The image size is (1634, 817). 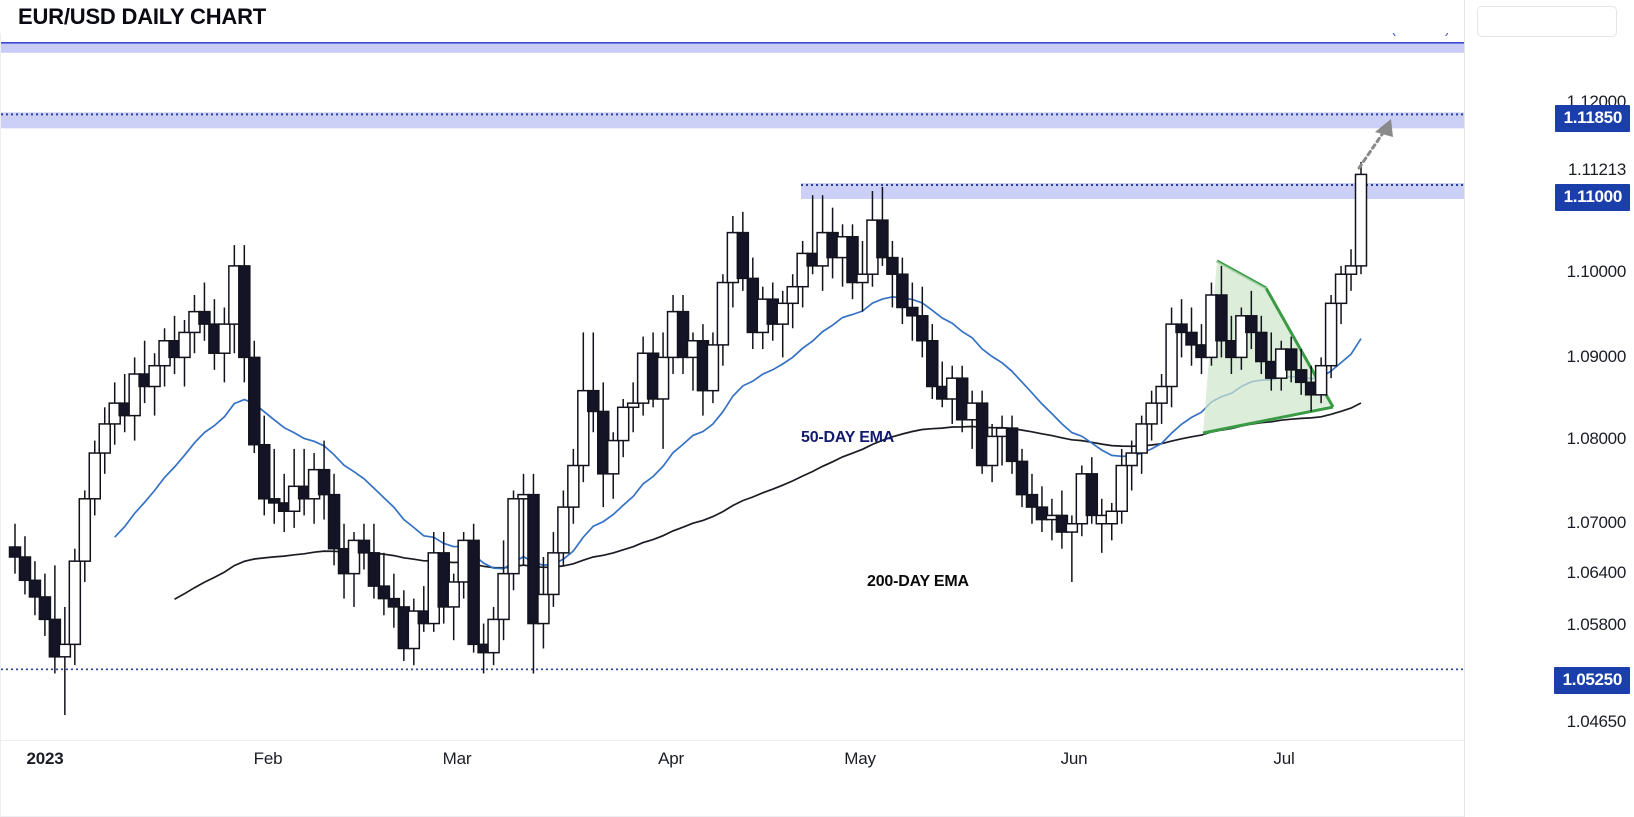 What do you see at coordinates (860, 758) in the screenshot?
I see `time-axis-tick: May` at bounding box center [860, 758].